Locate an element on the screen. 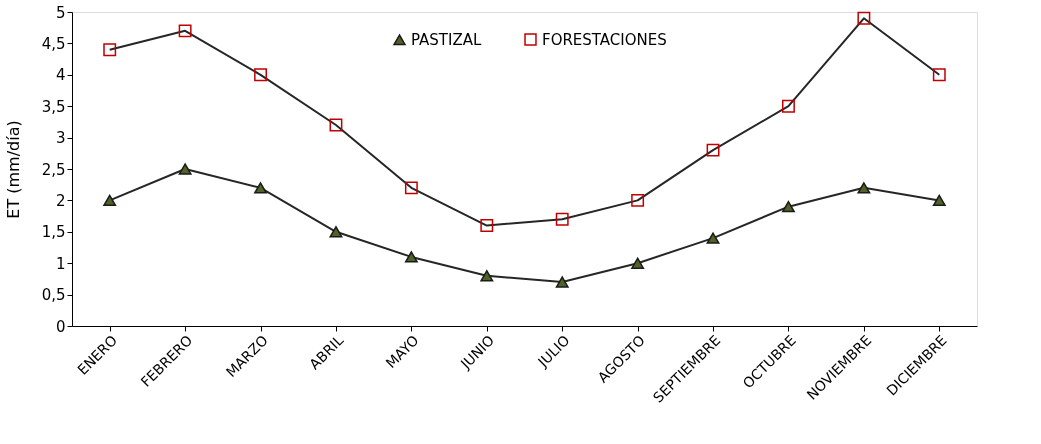 The width and height of the screenshot is (1041, 444). legend-label: PASTIZAL is located at coordinates (446, 39).